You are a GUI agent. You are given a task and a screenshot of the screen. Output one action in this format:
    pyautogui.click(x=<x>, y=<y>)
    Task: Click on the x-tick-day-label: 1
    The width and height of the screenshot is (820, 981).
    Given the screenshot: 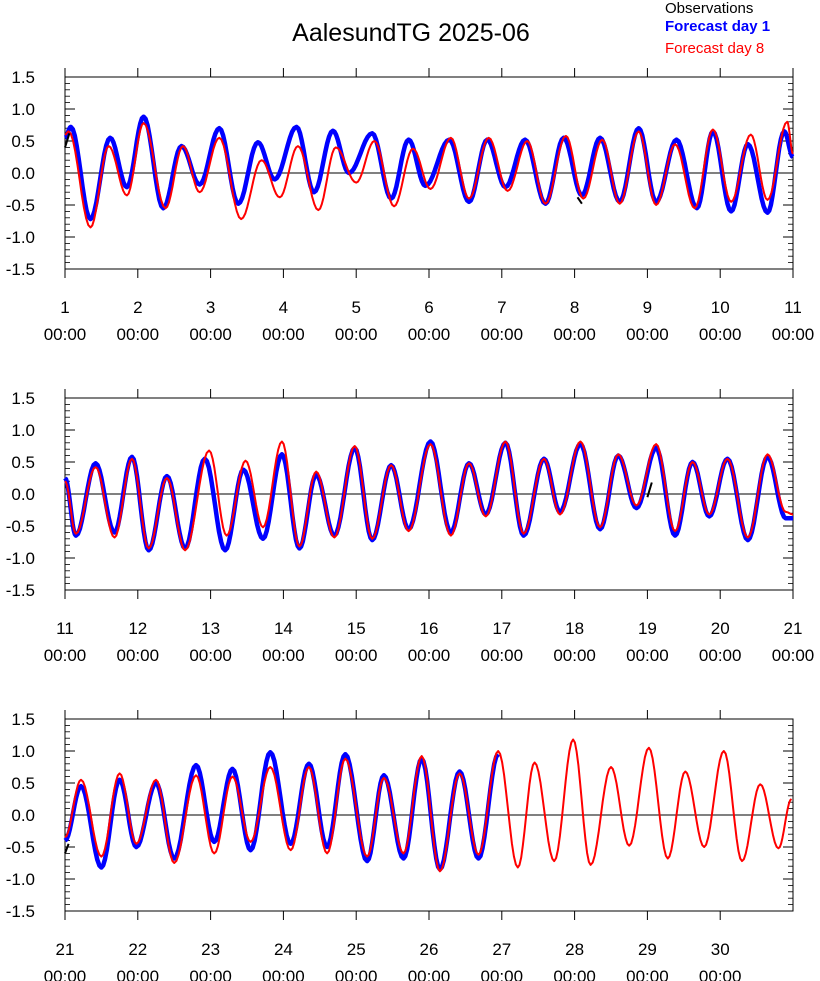 What is the action you would take?
    pyautogui.click(x=64, y=307)
    